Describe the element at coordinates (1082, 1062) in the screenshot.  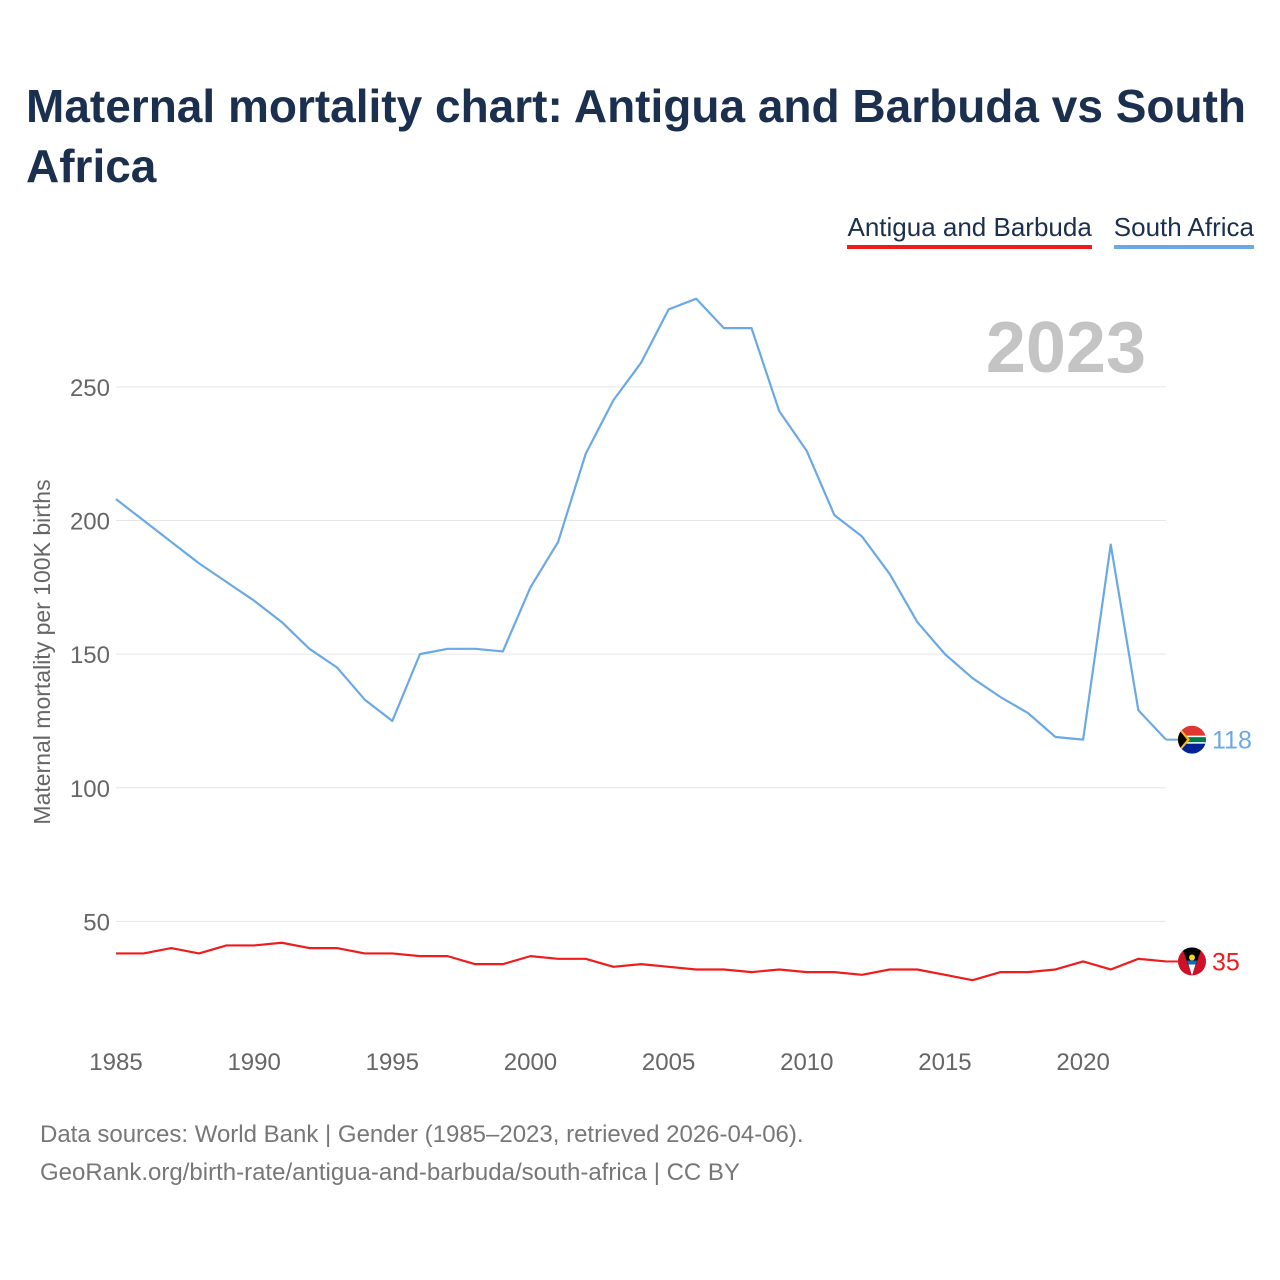
I see `x-tick-label: 2020` at that location.